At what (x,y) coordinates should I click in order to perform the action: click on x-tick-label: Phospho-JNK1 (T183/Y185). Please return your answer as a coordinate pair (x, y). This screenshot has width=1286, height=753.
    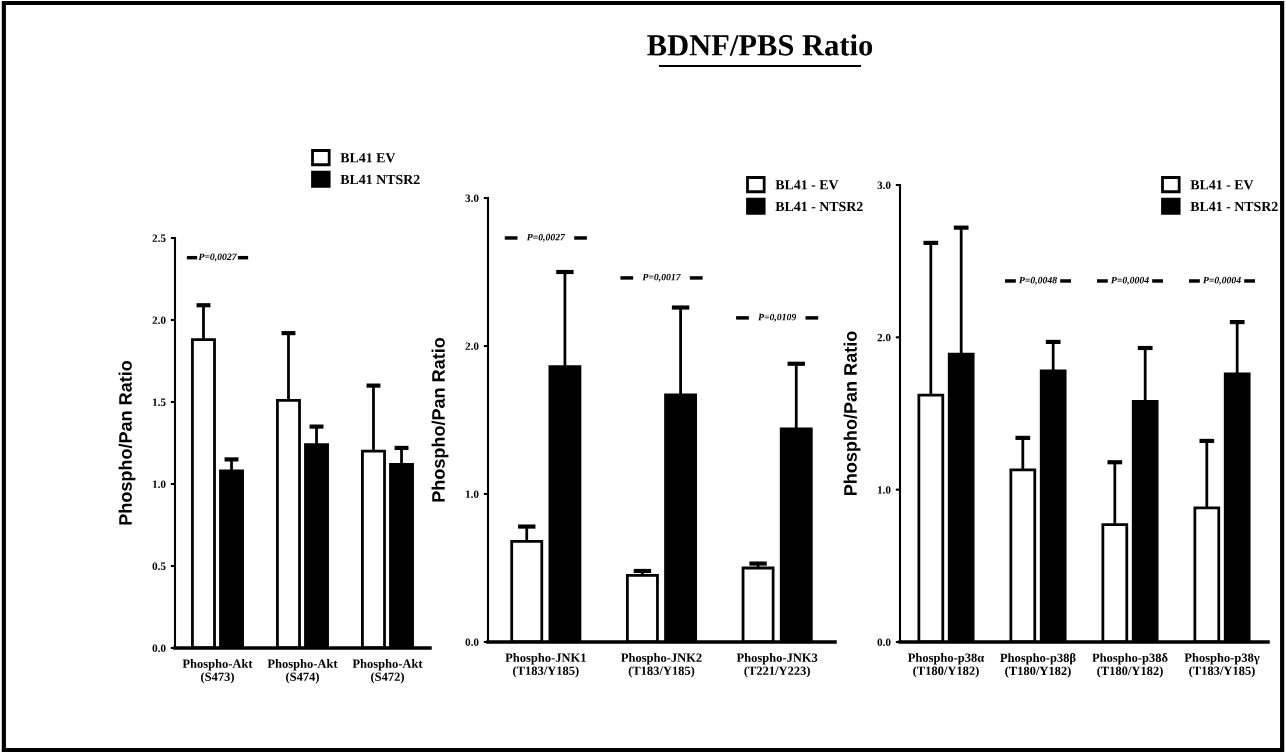
    Looking at the image, I should click on (545, 665).